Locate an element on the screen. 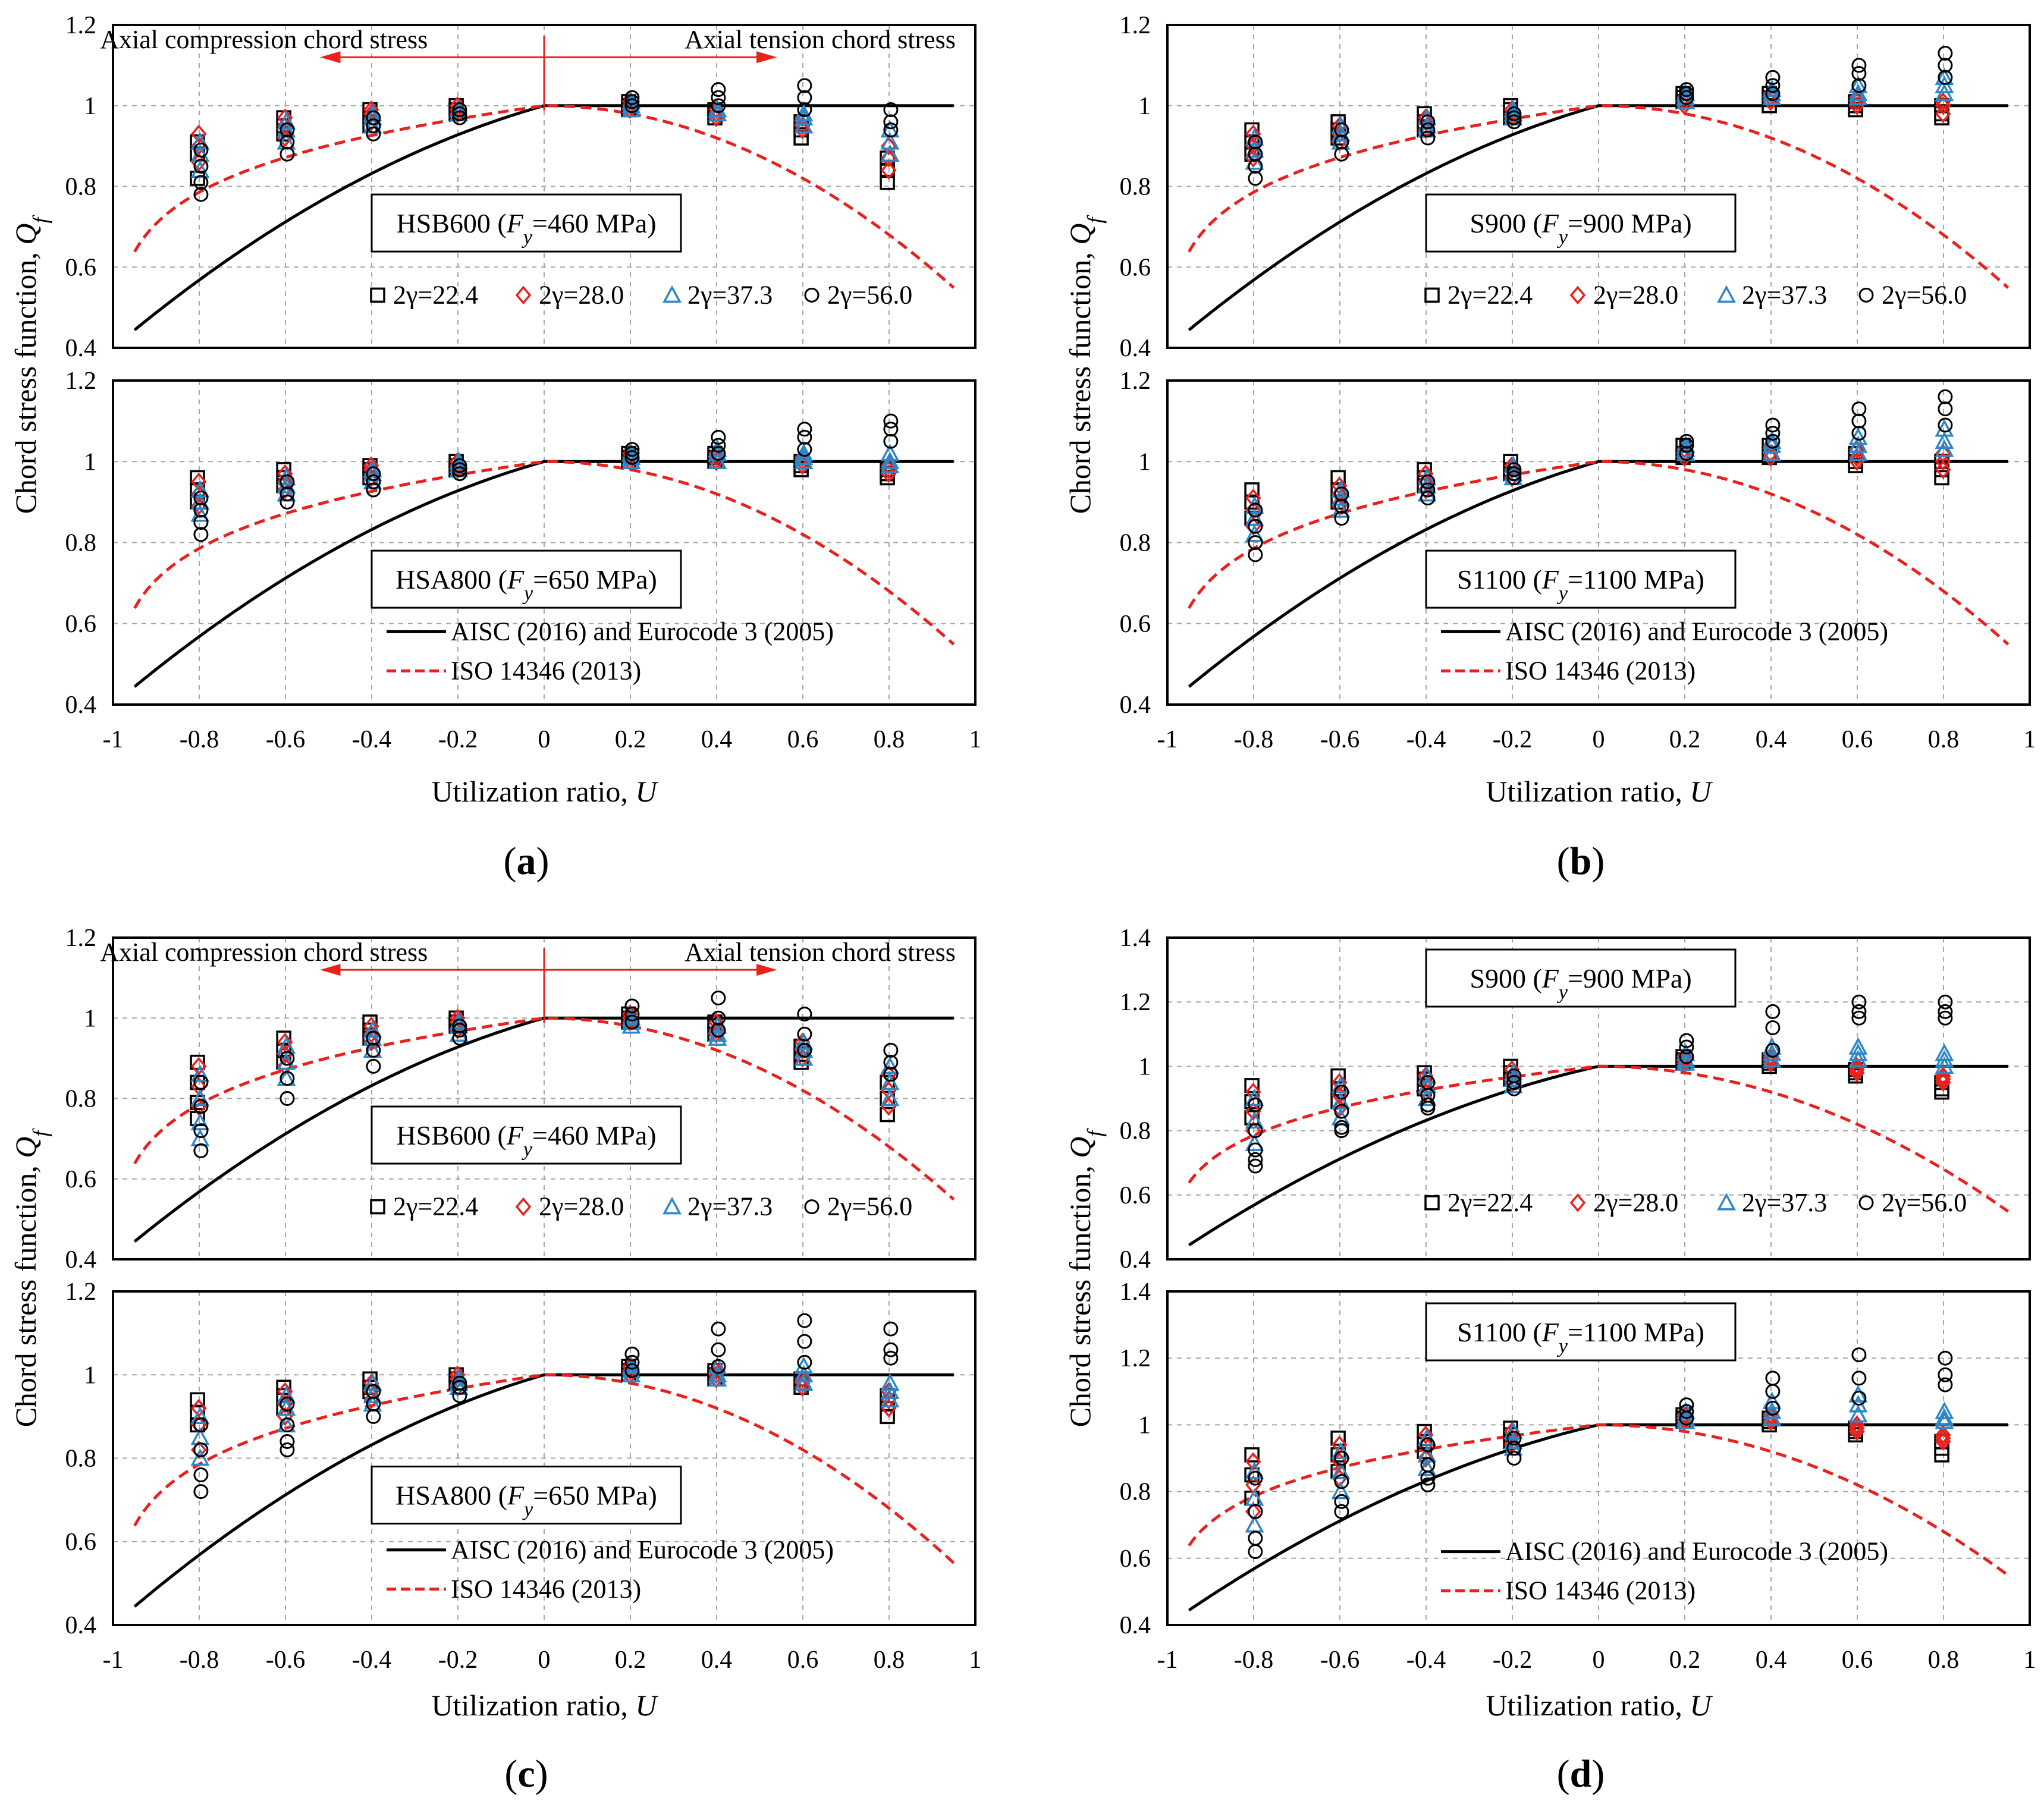 This screenshot has height=1820, width=2044. y-tick-label: 0.6 is located at coordinates (1135, 624).